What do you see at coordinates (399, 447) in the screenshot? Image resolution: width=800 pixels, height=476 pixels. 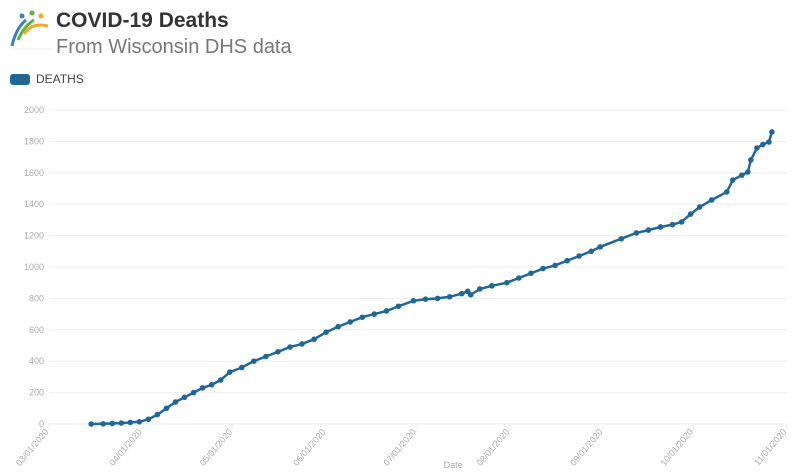 I see `x-tick-label: 07/01/2020` at bounding box center [399, 447].